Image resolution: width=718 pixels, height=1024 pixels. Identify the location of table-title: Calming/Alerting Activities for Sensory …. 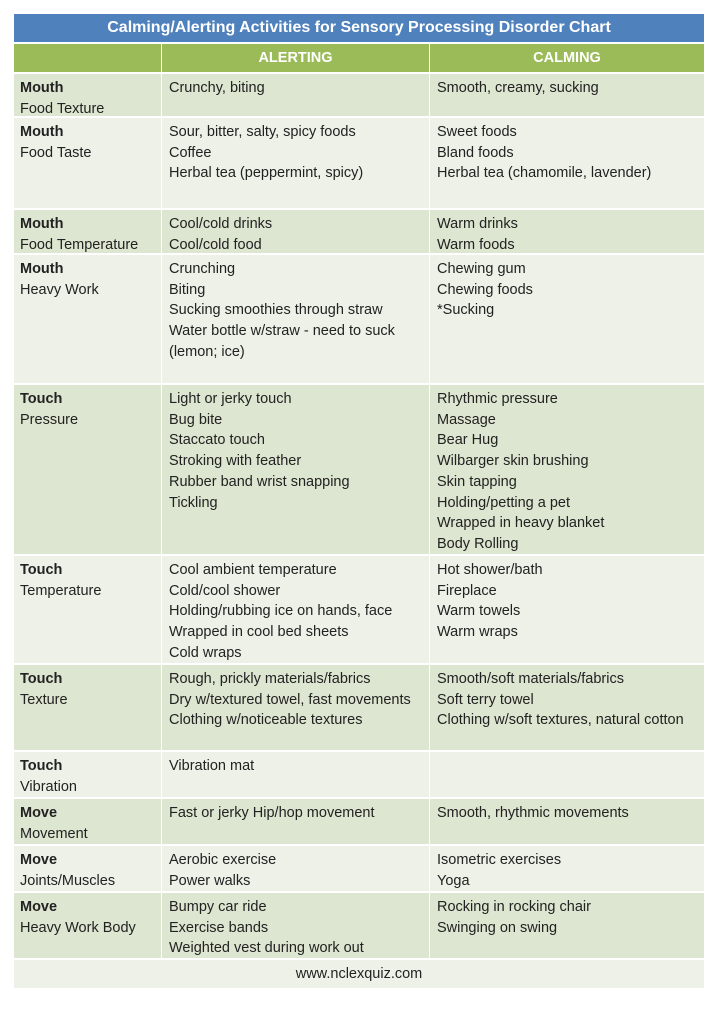
(359, 28).